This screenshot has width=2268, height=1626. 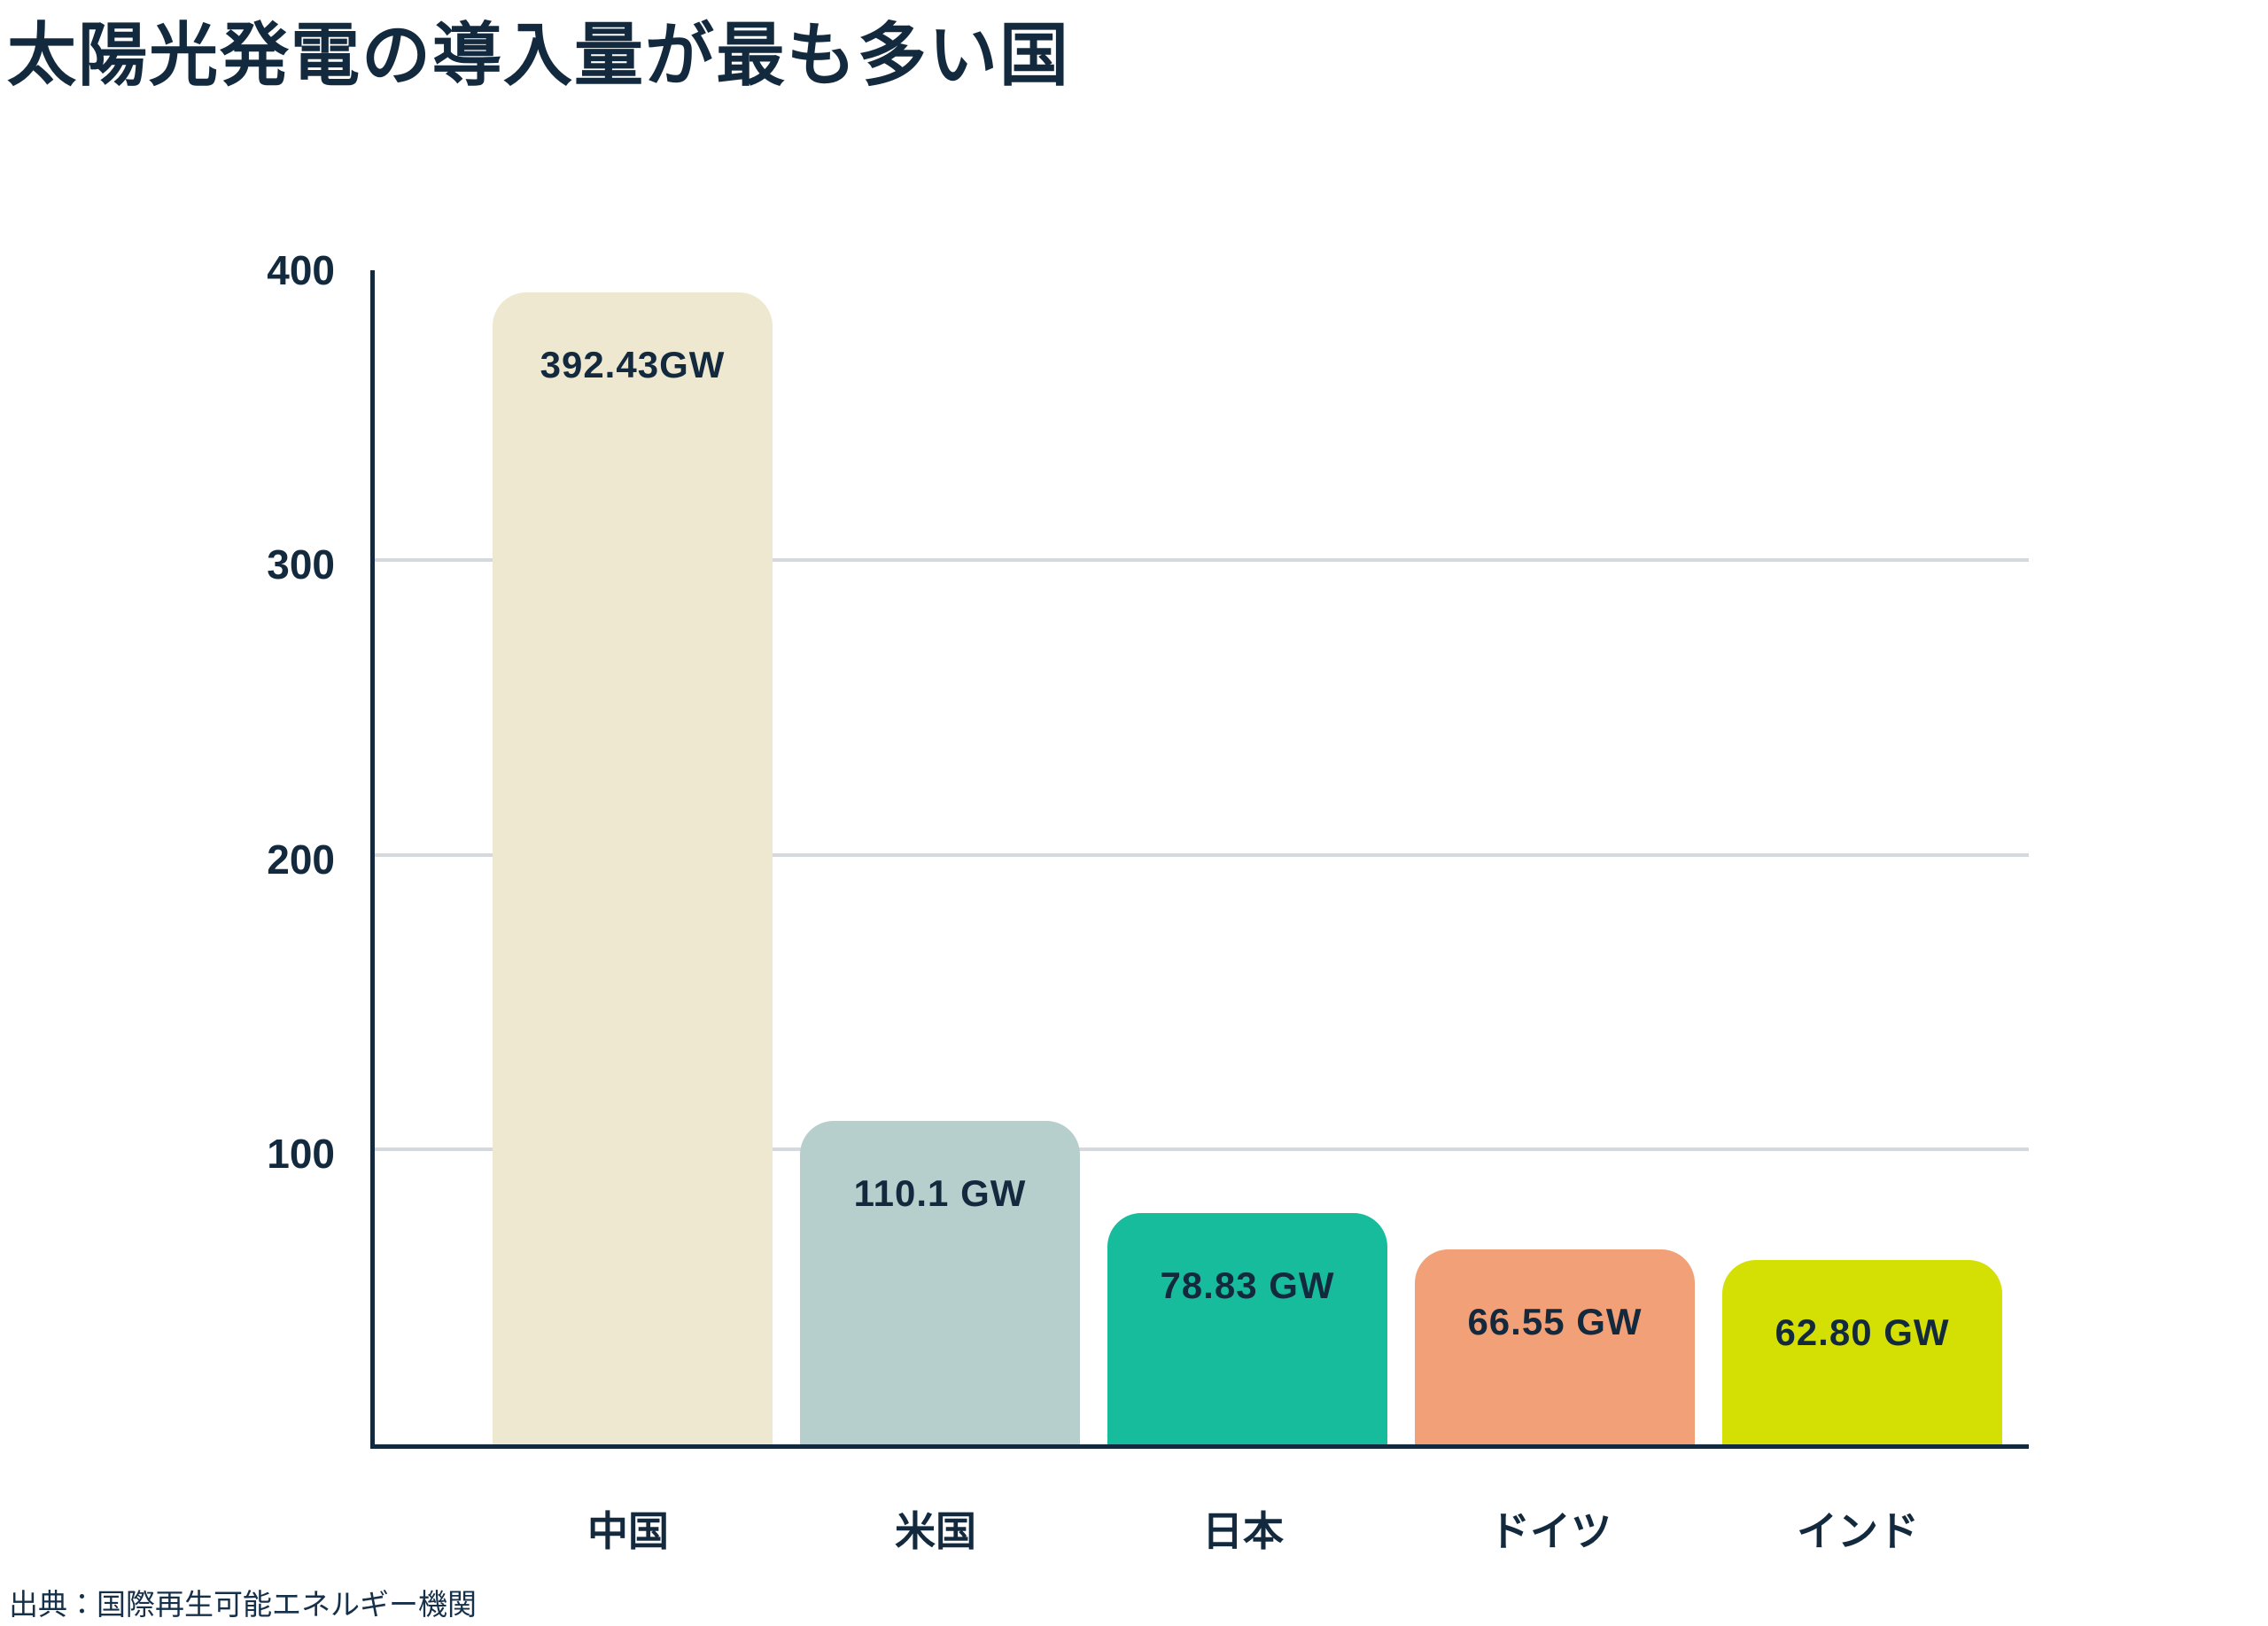 What do you see at coordinates (1555, 1346) in the screenshot?
I see `bar-germany: 66.55 GW` at bounding box center [1555, 1346].